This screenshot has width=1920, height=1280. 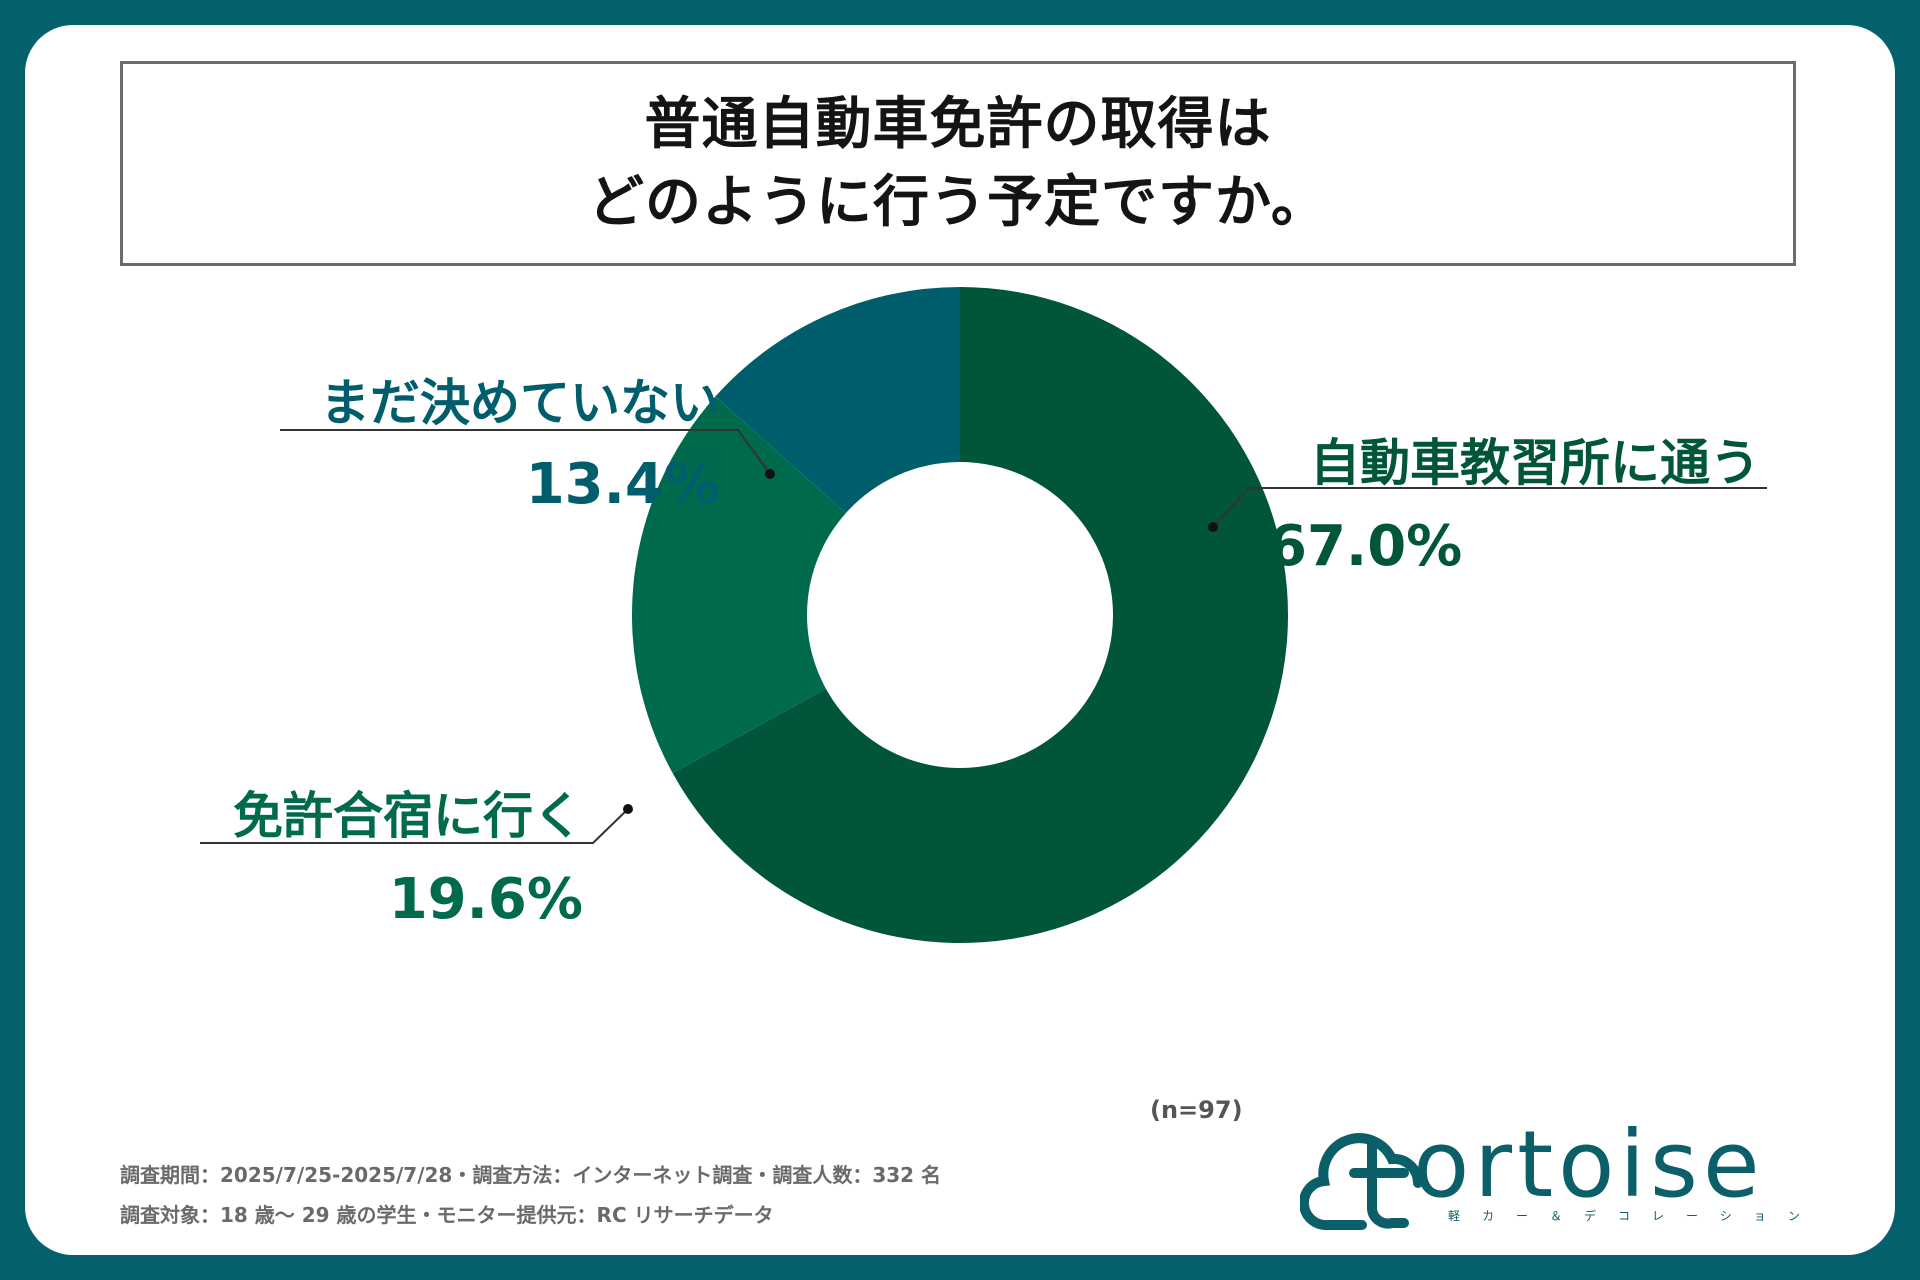 What do you see at coordinates (1362, 1182) in the screenshot?
I see `logo-mark-icon` at bounding box center [1362, 1182].